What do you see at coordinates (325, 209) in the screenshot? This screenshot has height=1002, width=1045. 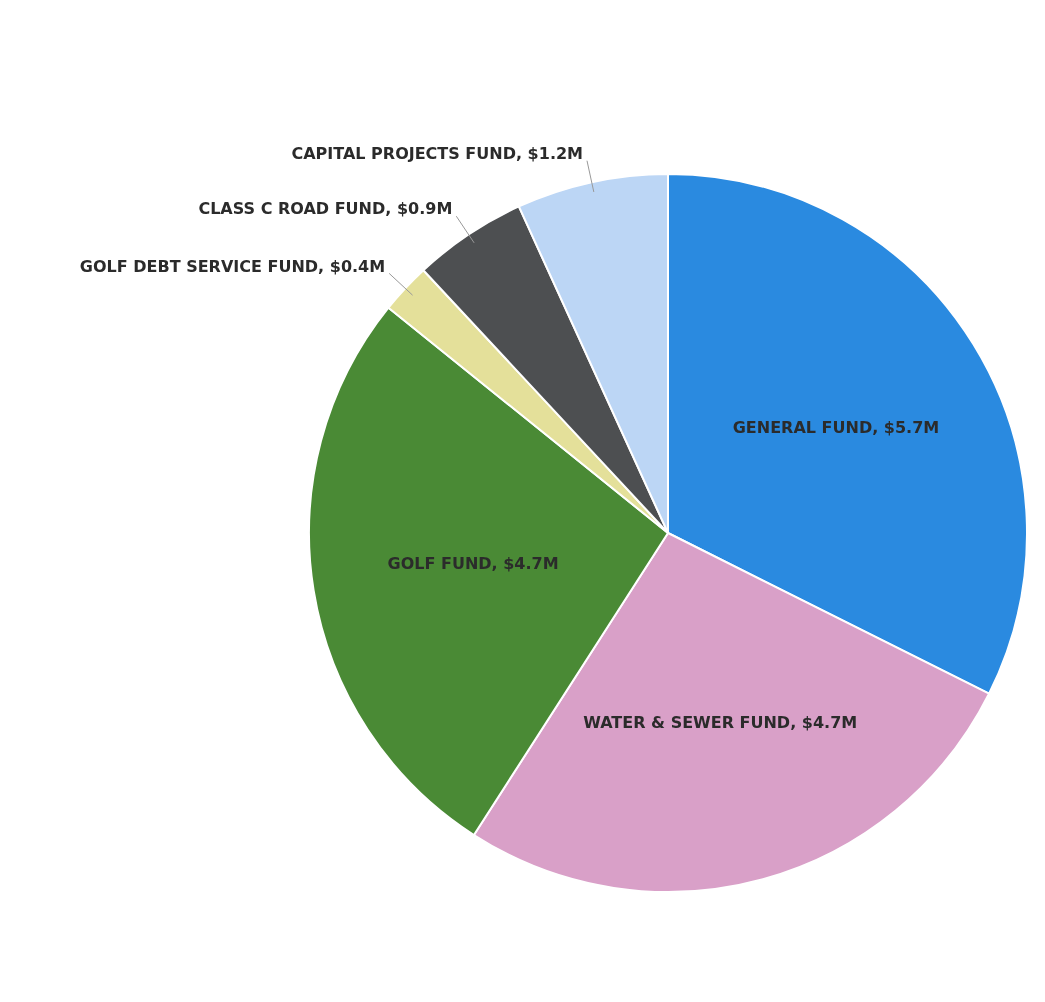 I see `slice-label: CLASS C ROAD FUND, $0.9M` at bounding box center [325, 209].